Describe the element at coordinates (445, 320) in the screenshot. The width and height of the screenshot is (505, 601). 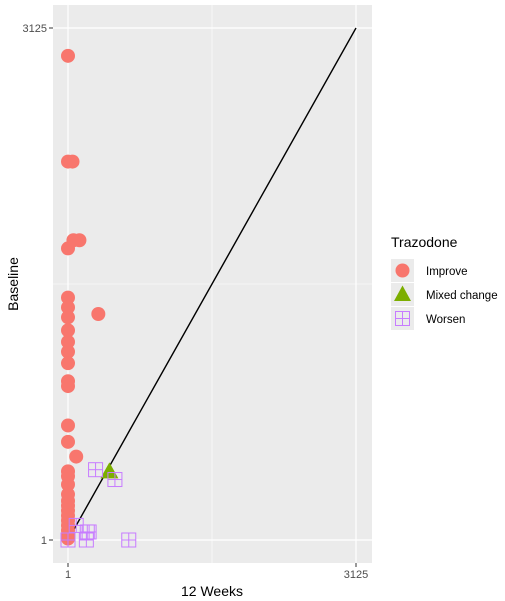
I see `legend-label-worsen: Worsen` at that location.